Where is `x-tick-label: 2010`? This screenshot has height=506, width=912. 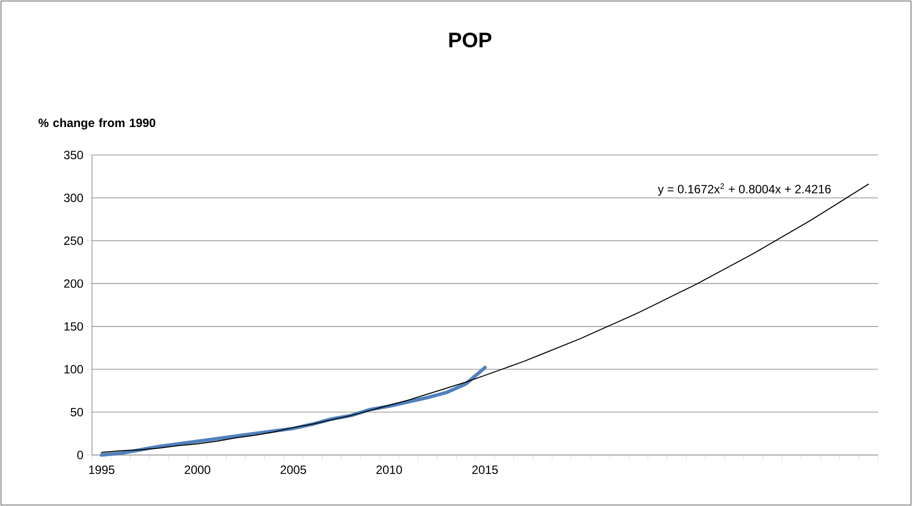 x-tick-label: 2010 is located at coordinates (389, 470).